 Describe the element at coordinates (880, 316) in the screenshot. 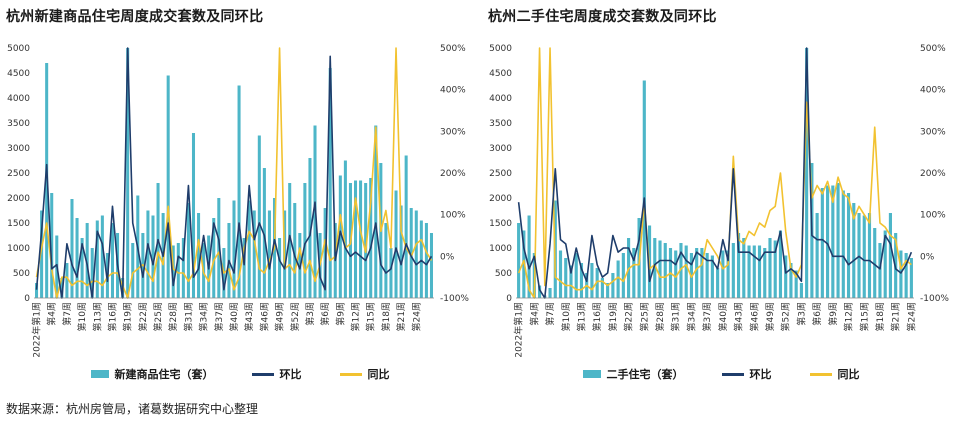

I see `x-tick-label: 第18周` at that location.